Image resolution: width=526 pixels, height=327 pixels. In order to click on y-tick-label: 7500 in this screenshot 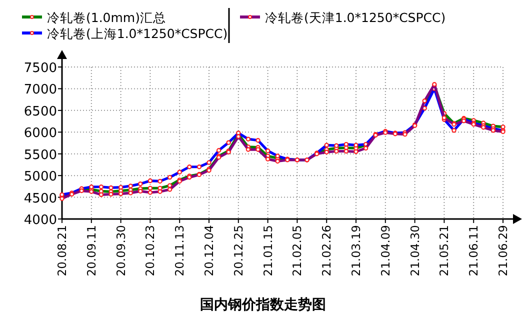, I will do `click(40, 68)`.